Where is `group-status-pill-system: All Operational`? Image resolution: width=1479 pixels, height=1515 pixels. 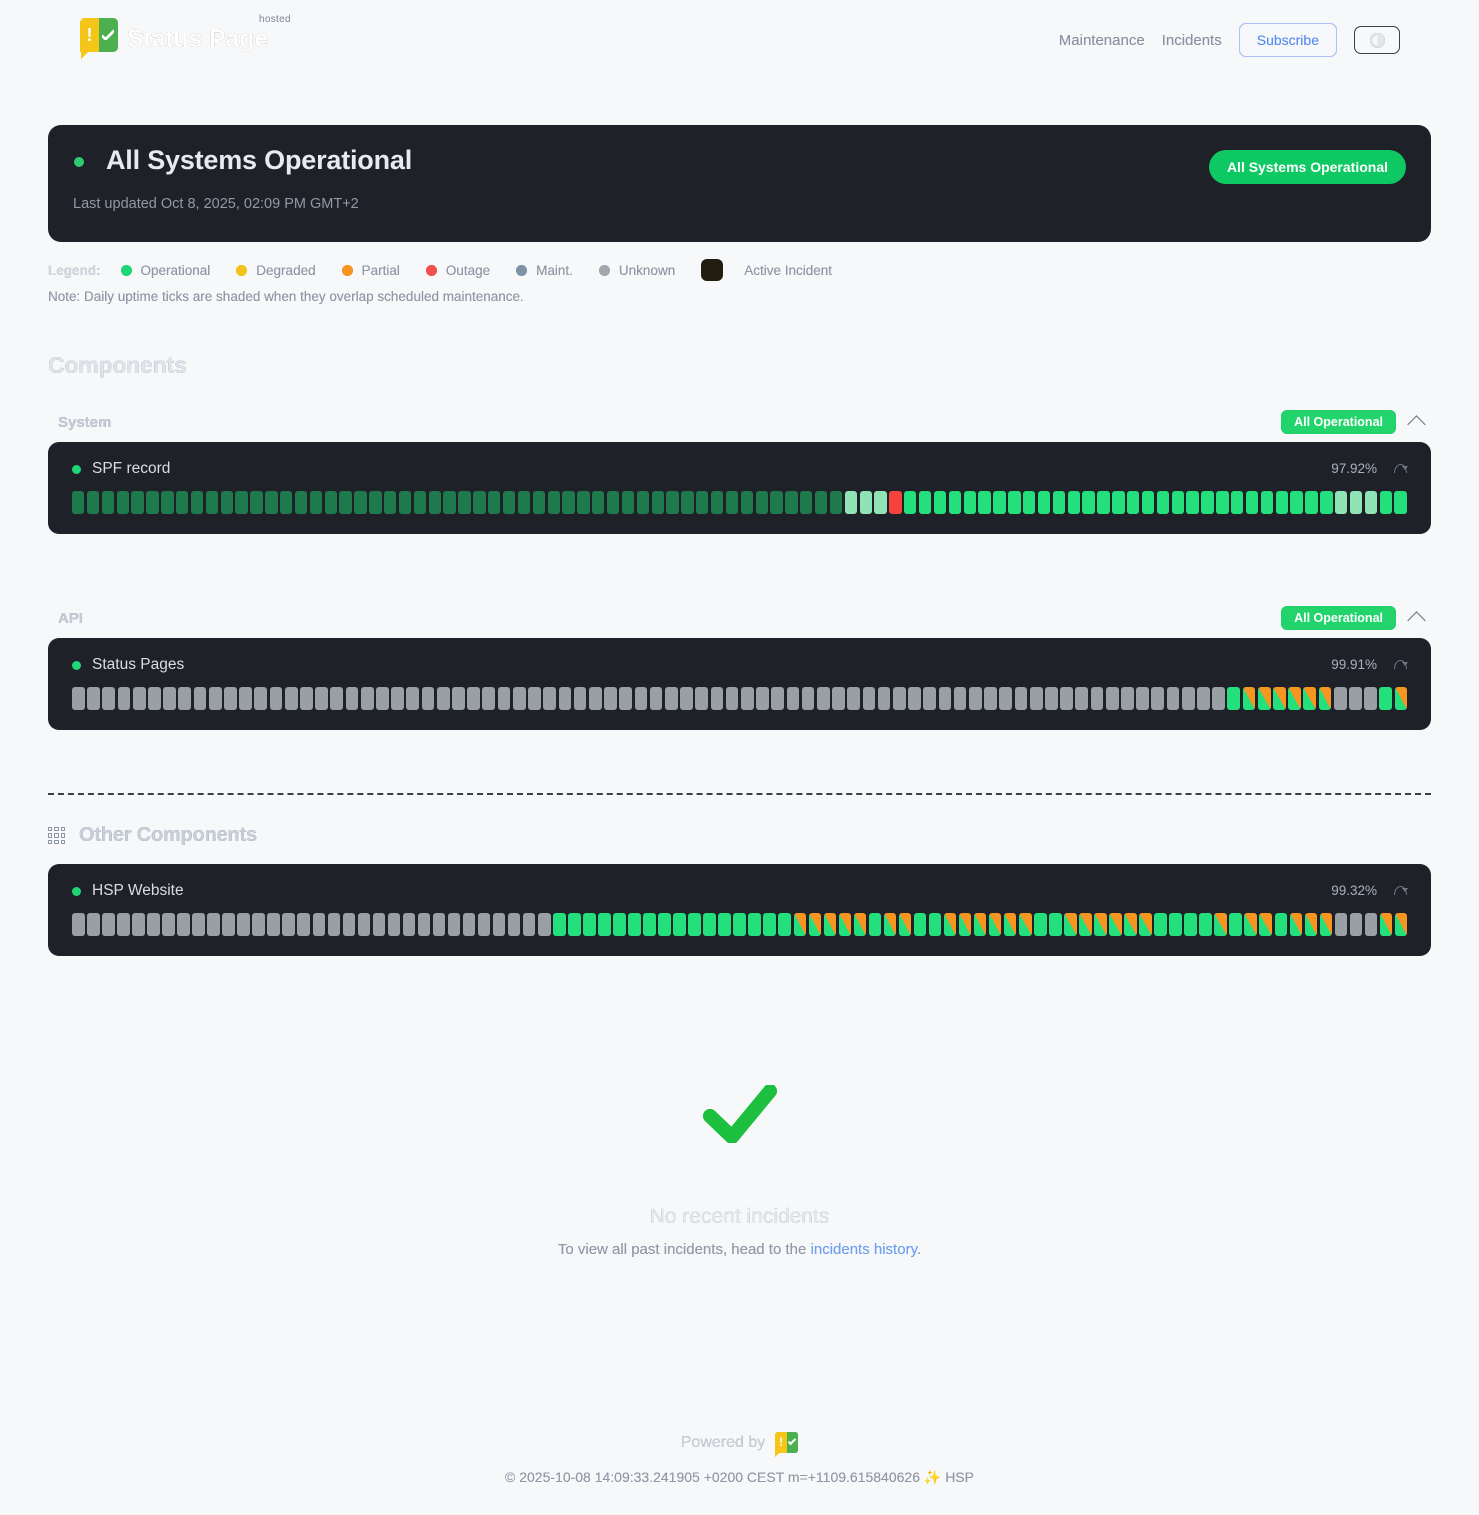 group-status-pill-system: All Operational is located at coordinates (1338, 422).